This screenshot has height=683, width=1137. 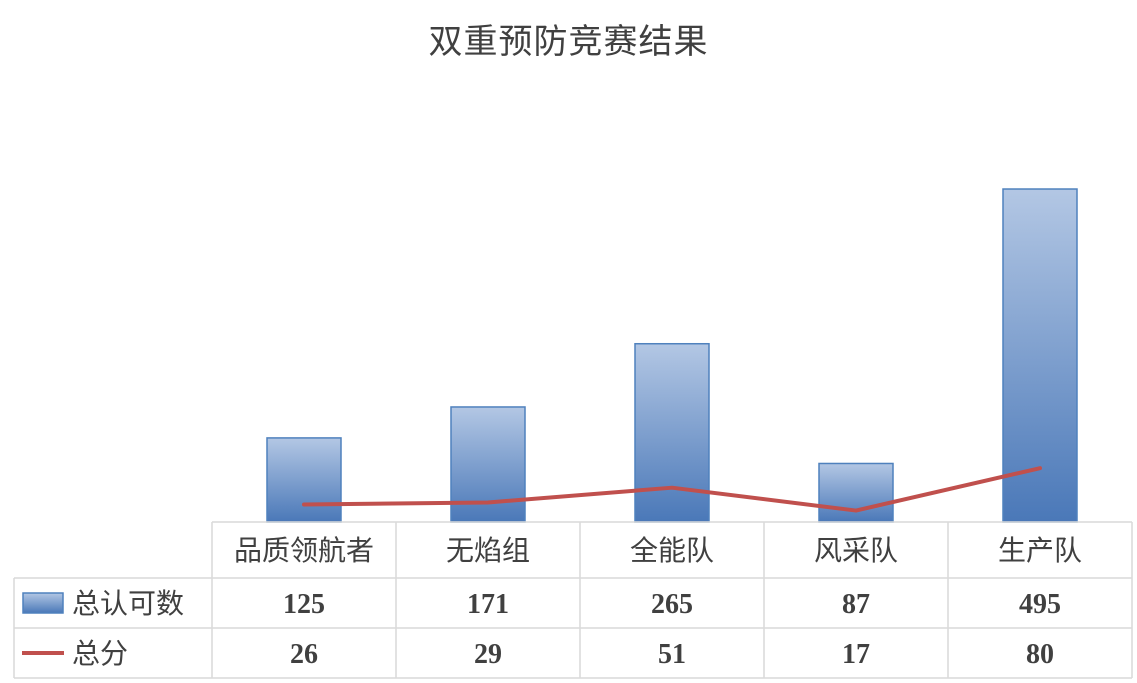 I want to click on chart-title: 双重预防竞赛结果, so click(x=568, y=42).